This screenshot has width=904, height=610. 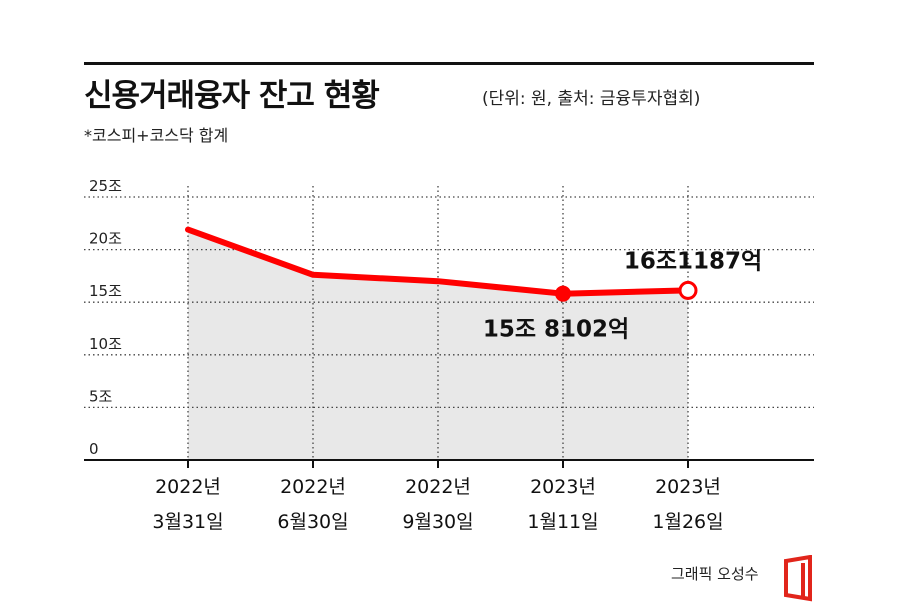 I want to click on data-label: 16조1187억, so click(x=693, y=261).